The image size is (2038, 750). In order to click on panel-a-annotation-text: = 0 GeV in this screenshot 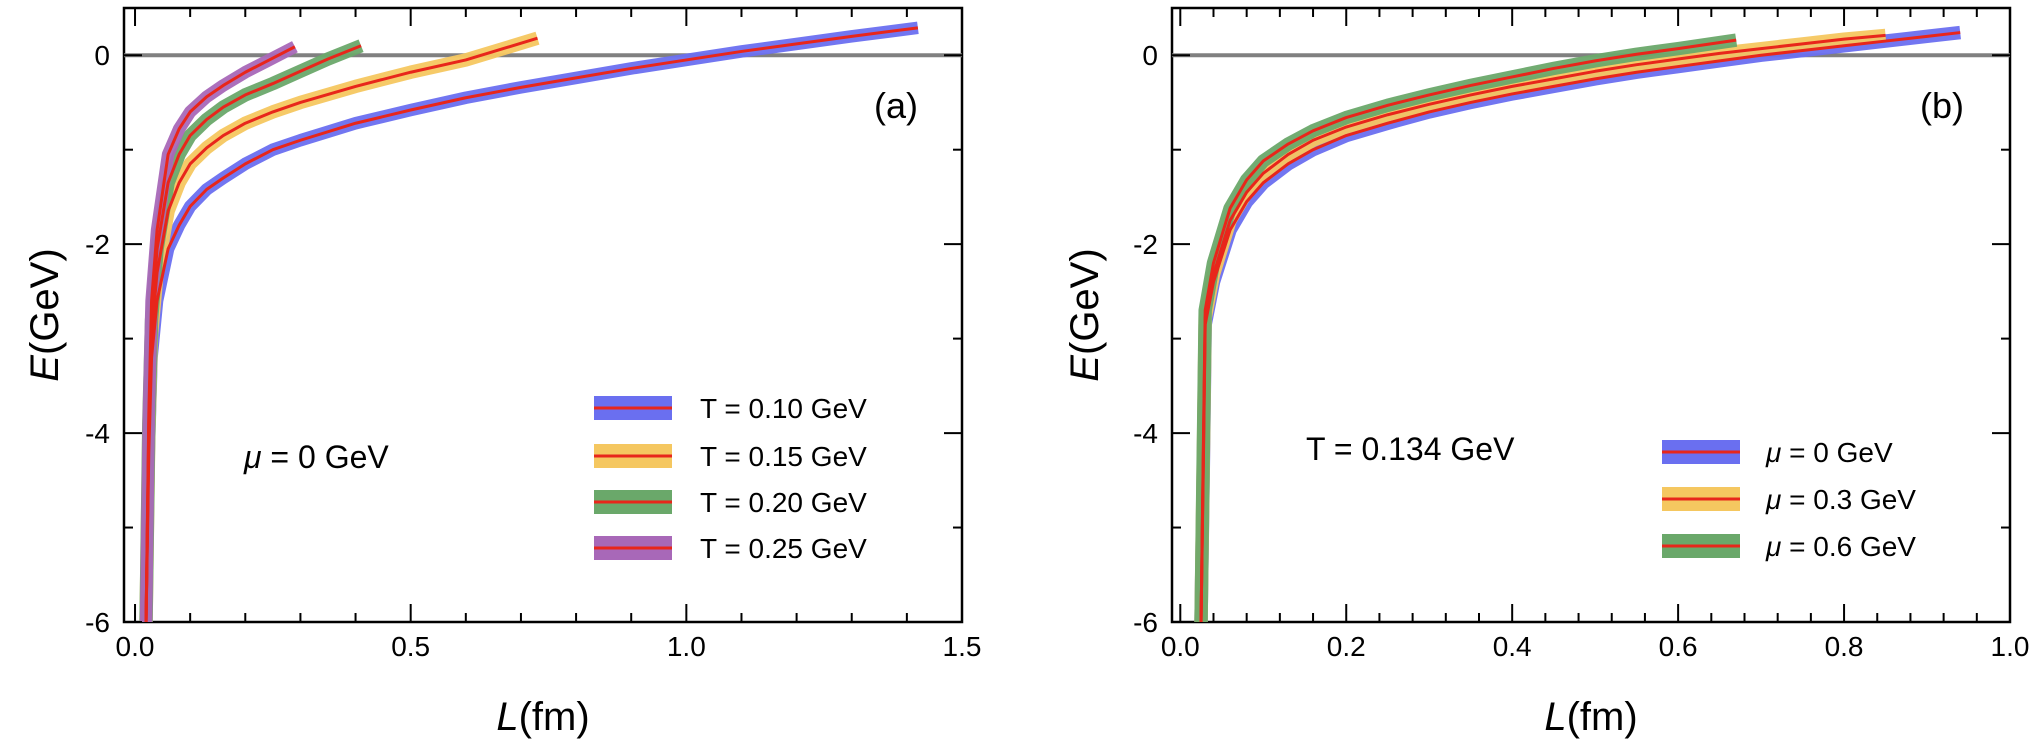, I will do `click(326, 457)`.